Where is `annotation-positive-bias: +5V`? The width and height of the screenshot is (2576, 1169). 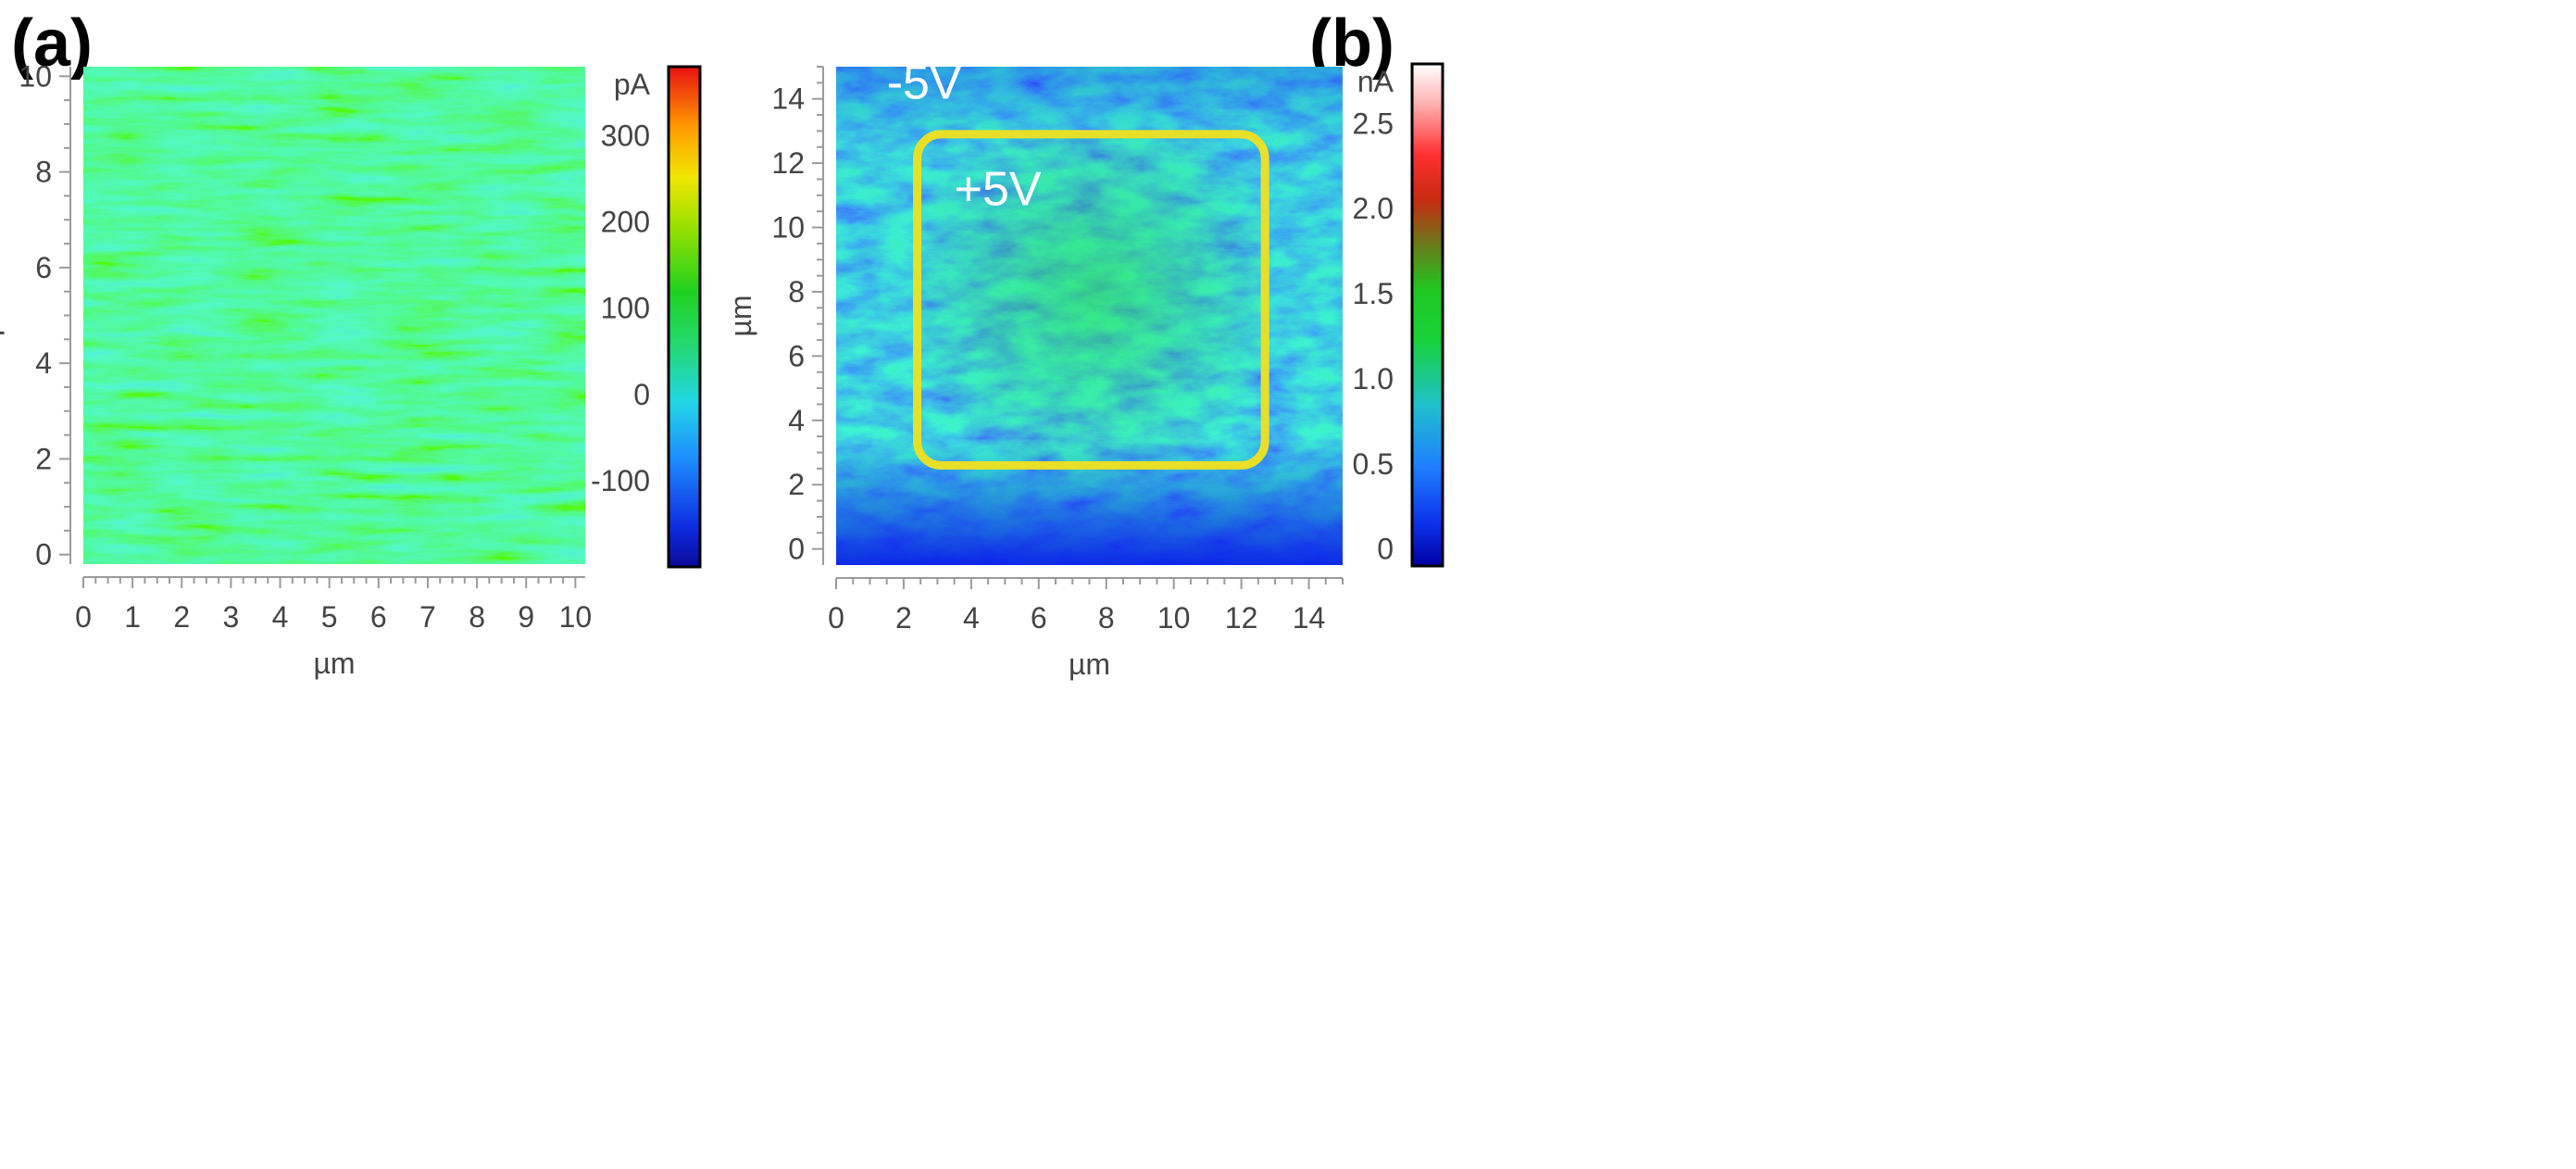
annotation-positive-bias: +5V is located at coordinates (999, 189).